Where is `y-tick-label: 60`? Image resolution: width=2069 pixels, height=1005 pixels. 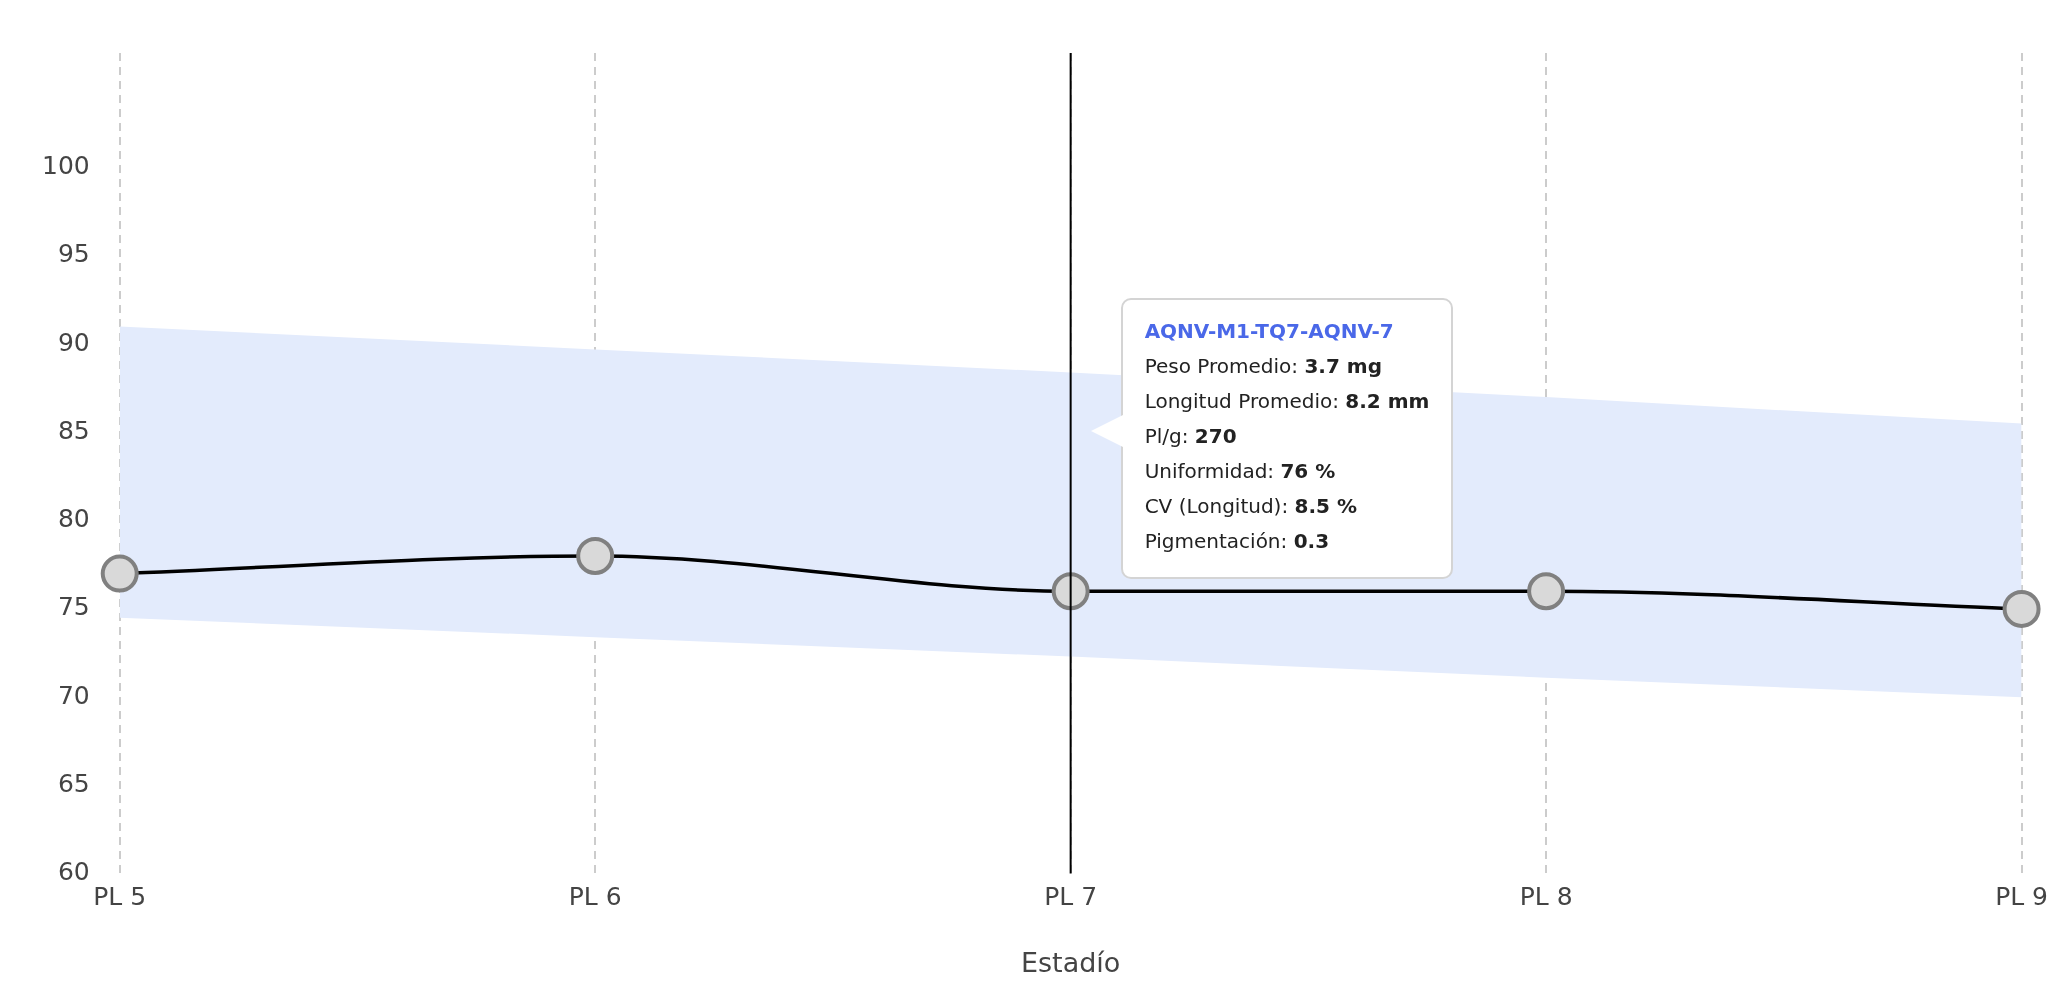
y-tick-label: 60 is located at coordinates (73, 872).